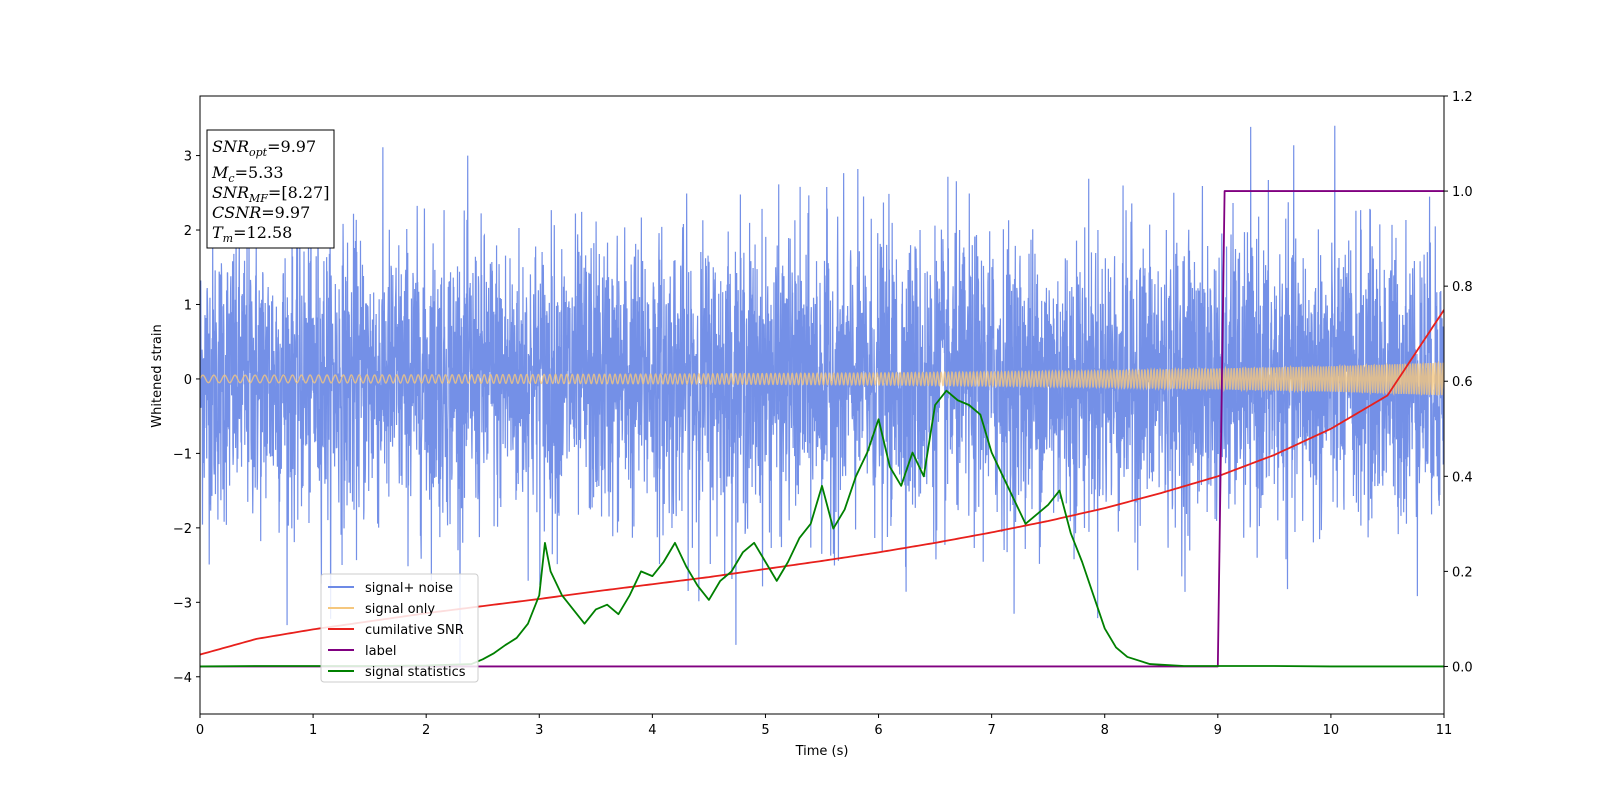 The height and width of the screenshot is (800, 1600). Describe the element at coordinates (1462, 572) in the screenshot. I see `y-right-tick-label: 0.2` at that location.